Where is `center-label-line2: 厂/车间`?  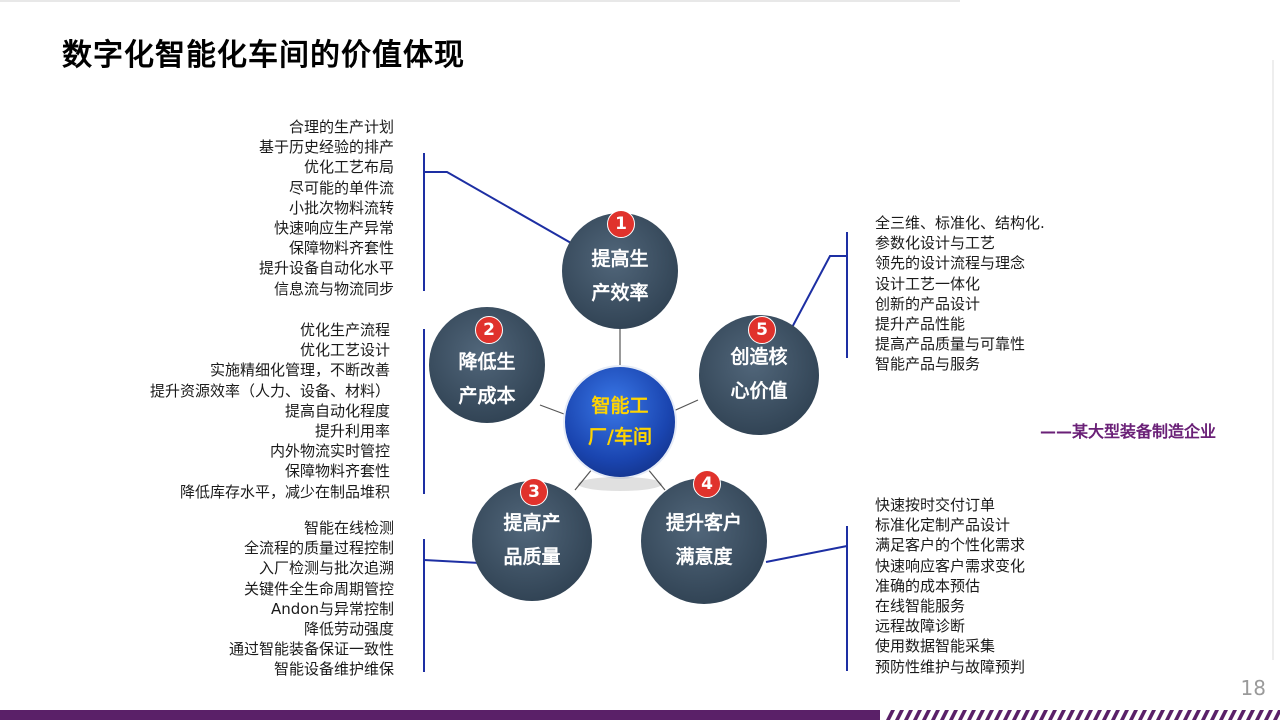
center-label-line2: 厂/车间 is located at coordinates (620, 437).